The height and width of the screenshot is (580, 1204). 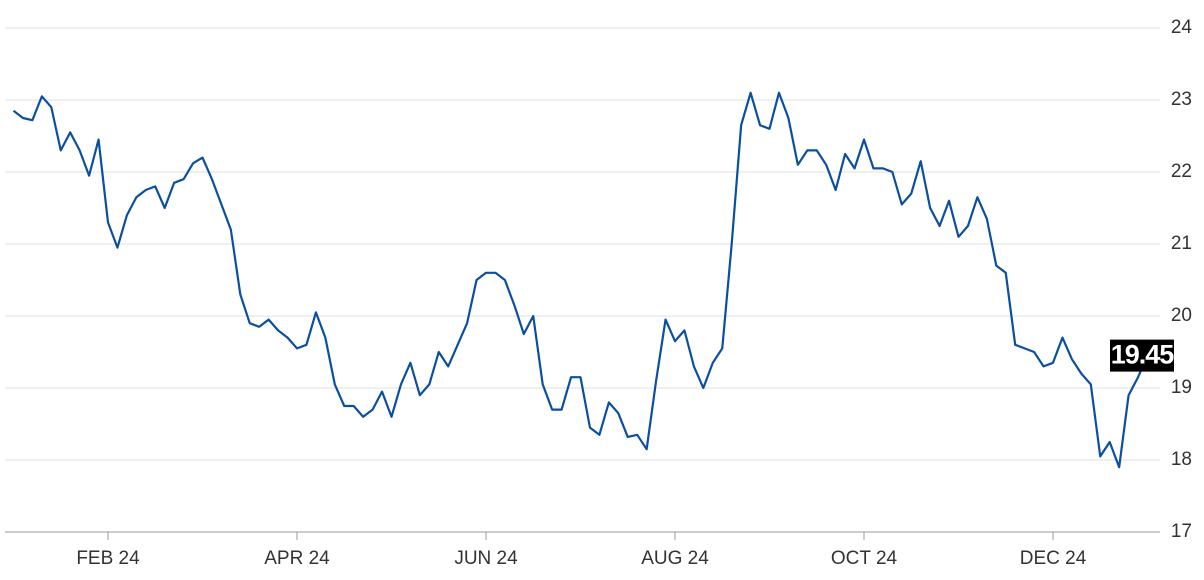 I want to click on y-tick-label: 24, so click(x=1182, y=27).